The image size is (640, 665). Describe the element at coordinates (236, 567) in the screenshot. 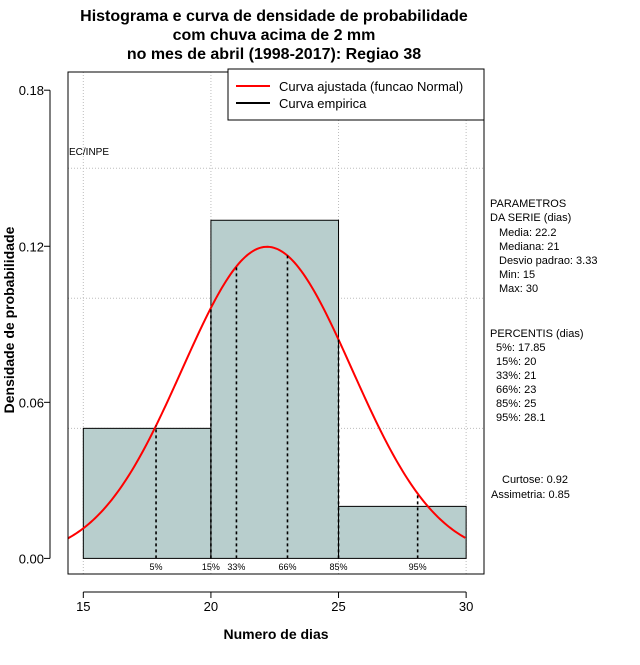

I see `percentile-label: 33%` at that location.